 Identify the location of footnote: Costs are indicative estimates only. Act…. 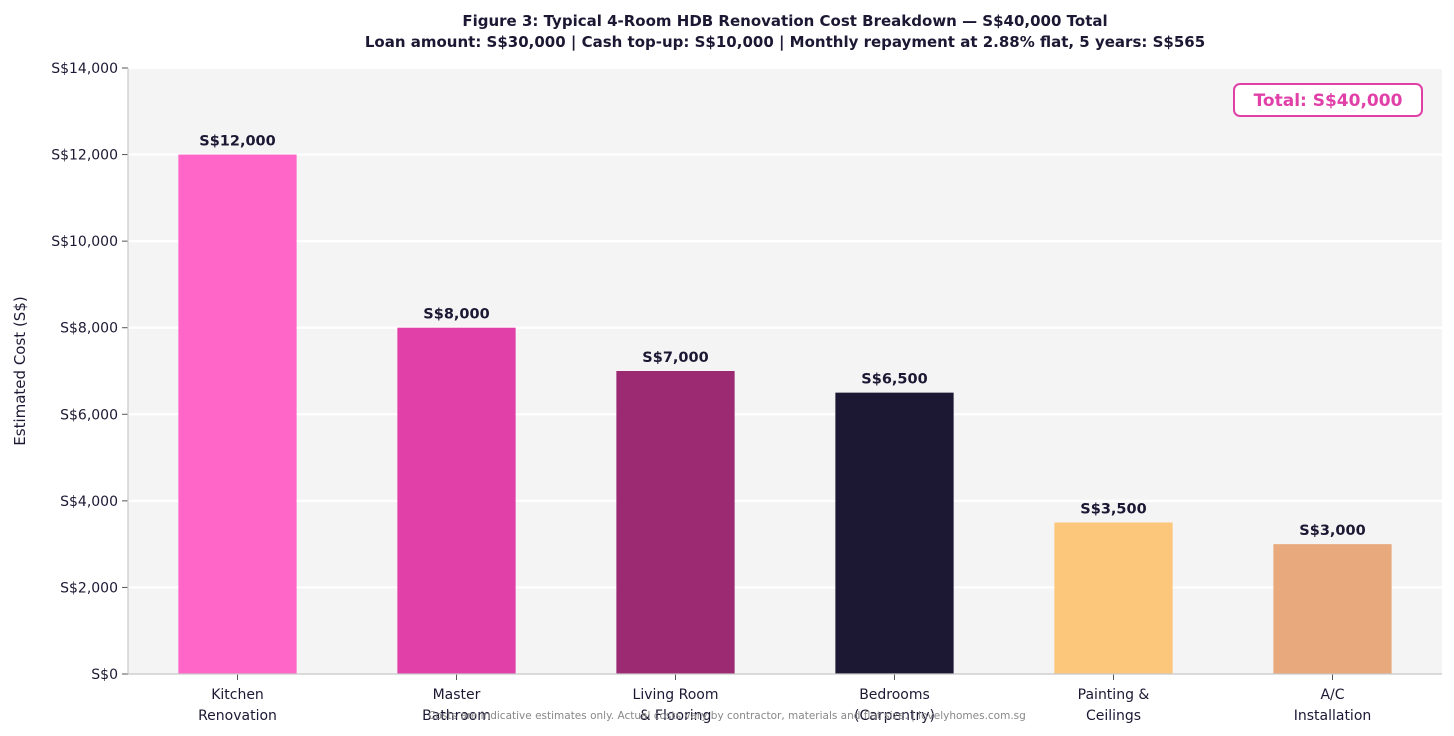
(727, 716).